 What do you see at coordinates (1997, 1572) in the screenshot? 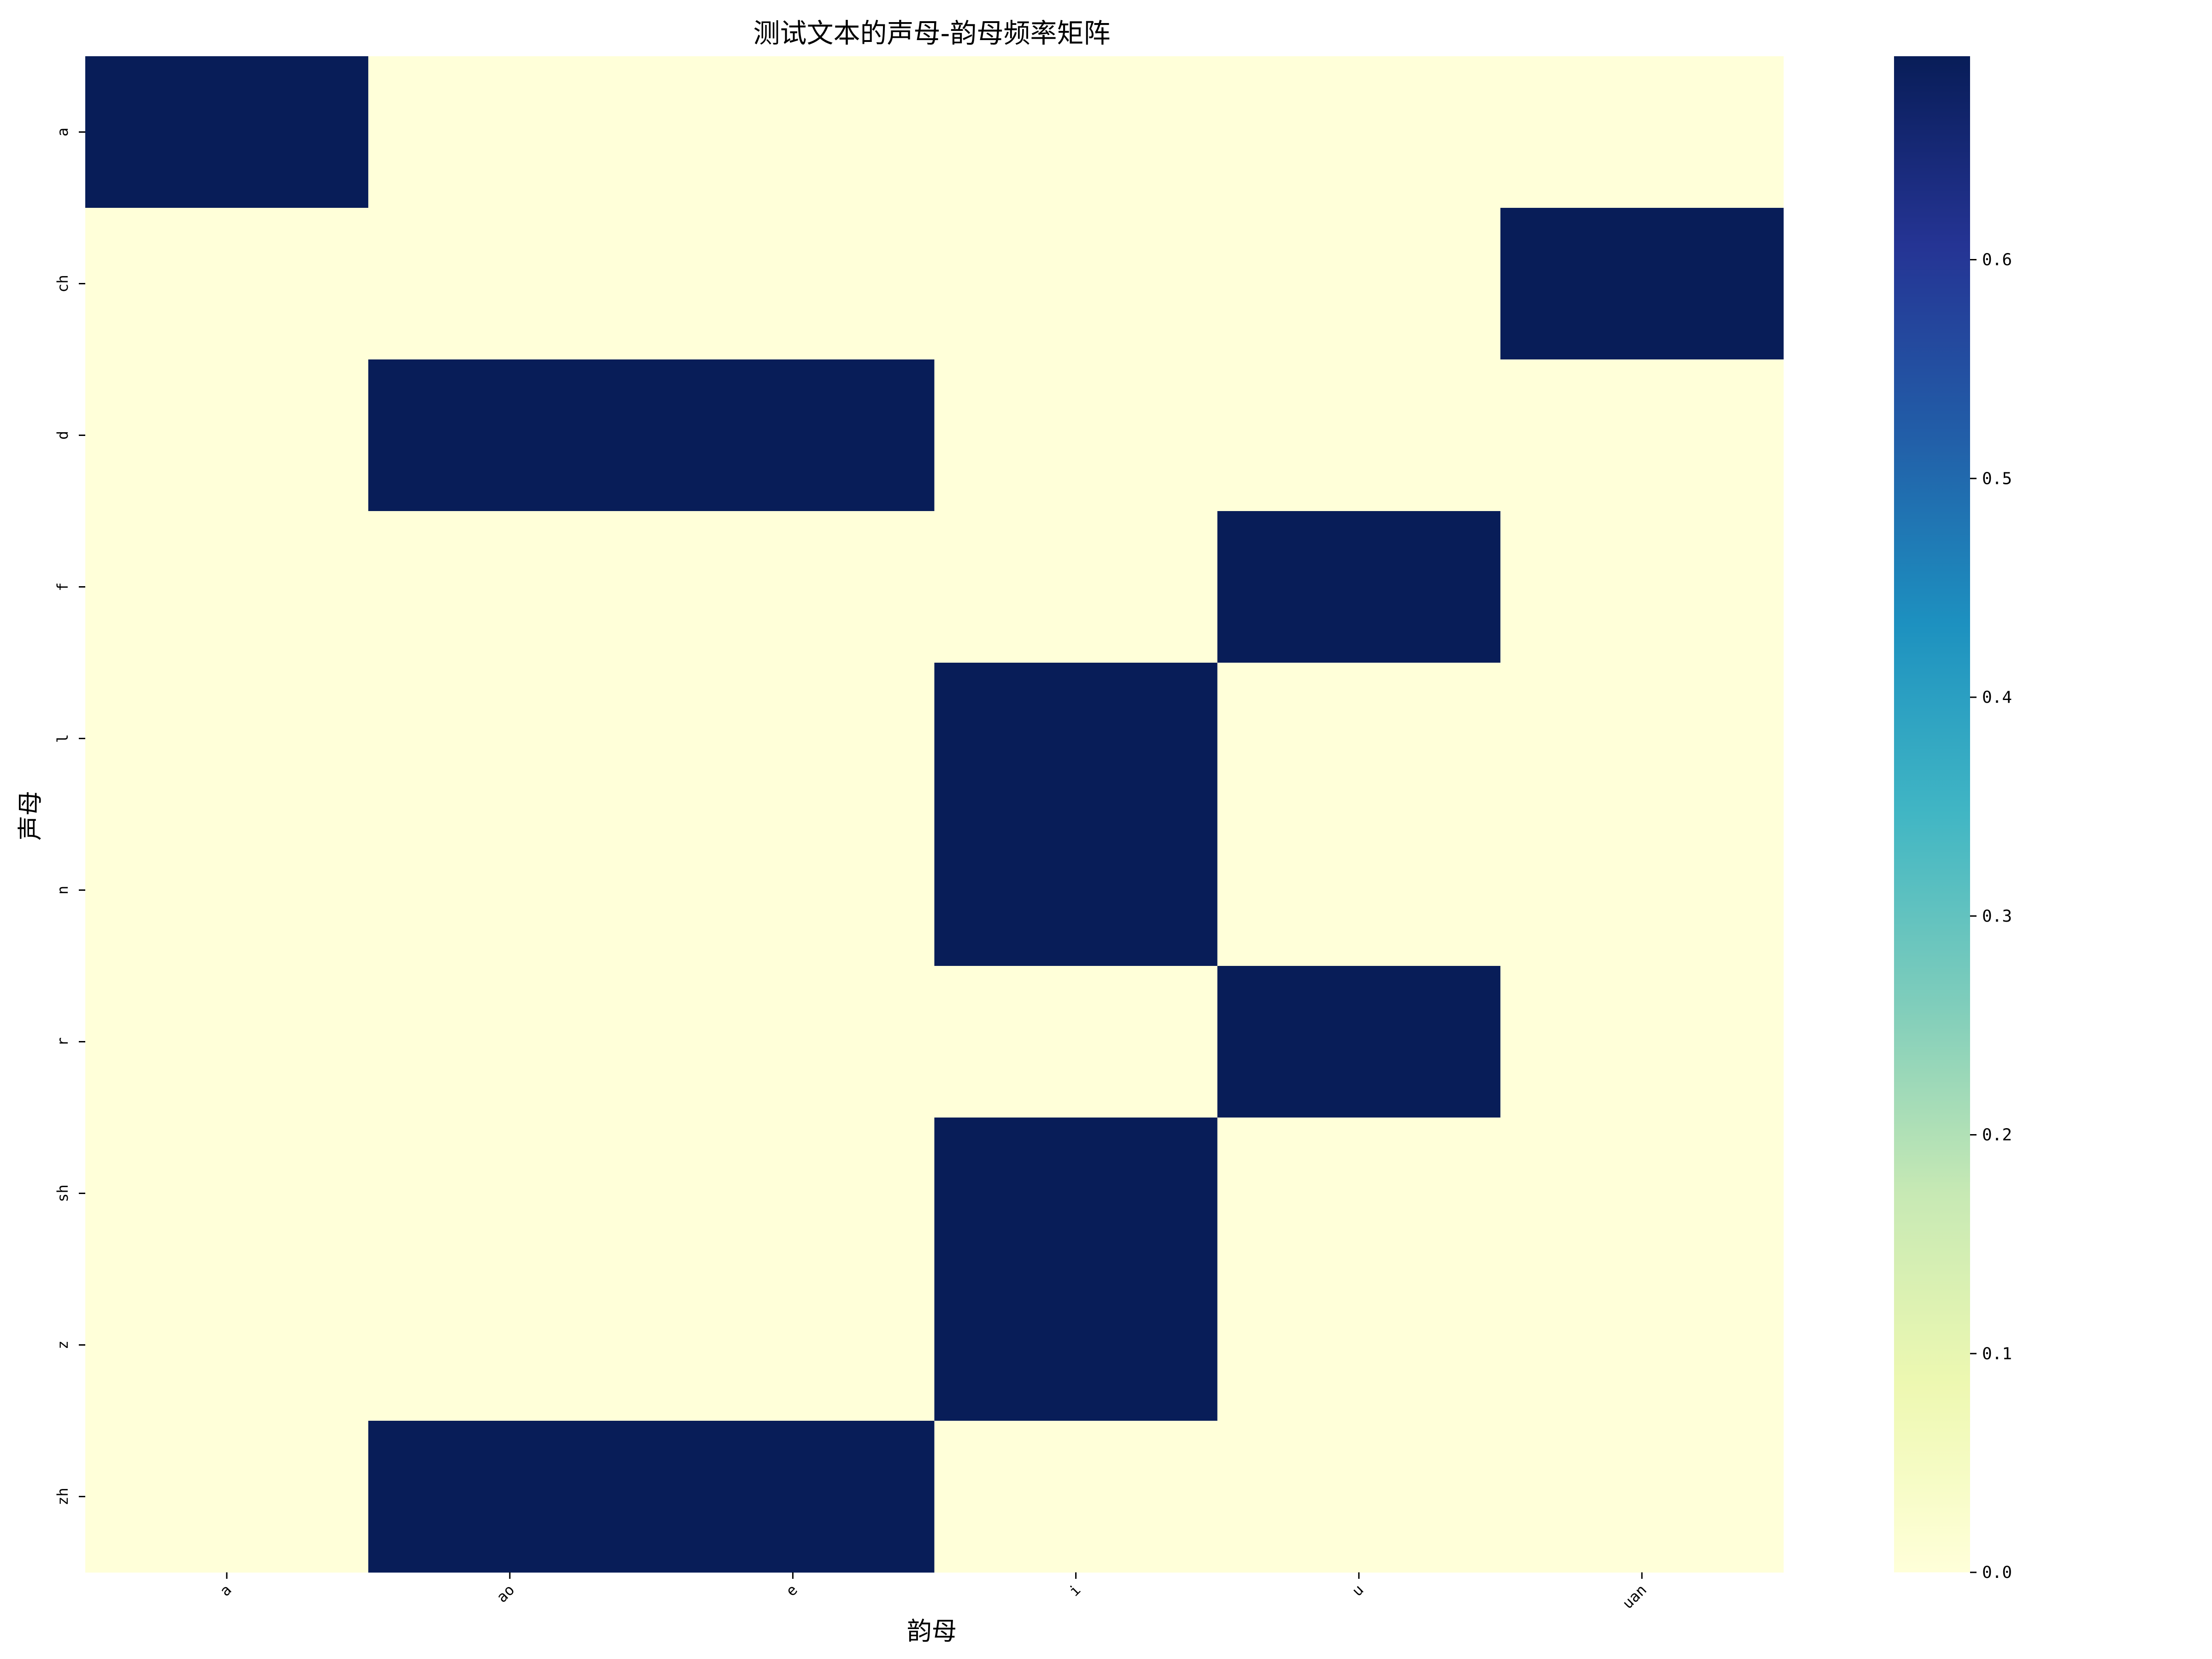
I see `colorbar-tick-label: 0.0` at bounding box center [1997, 1572].